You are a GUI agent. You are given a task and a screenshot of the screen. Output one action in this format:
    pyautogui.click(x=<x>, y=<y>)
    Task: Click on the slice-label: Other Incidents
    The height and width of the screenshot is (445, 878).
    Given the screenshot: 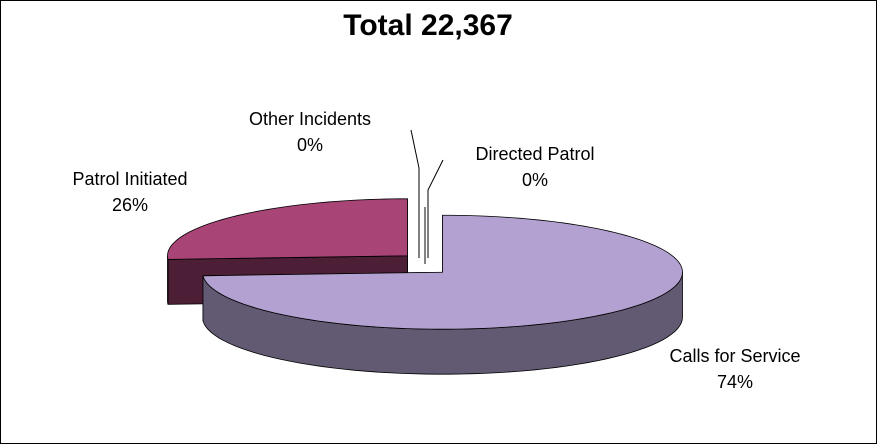 What is the action you would take?
    pyautogui.click(x=310, y=119)
    